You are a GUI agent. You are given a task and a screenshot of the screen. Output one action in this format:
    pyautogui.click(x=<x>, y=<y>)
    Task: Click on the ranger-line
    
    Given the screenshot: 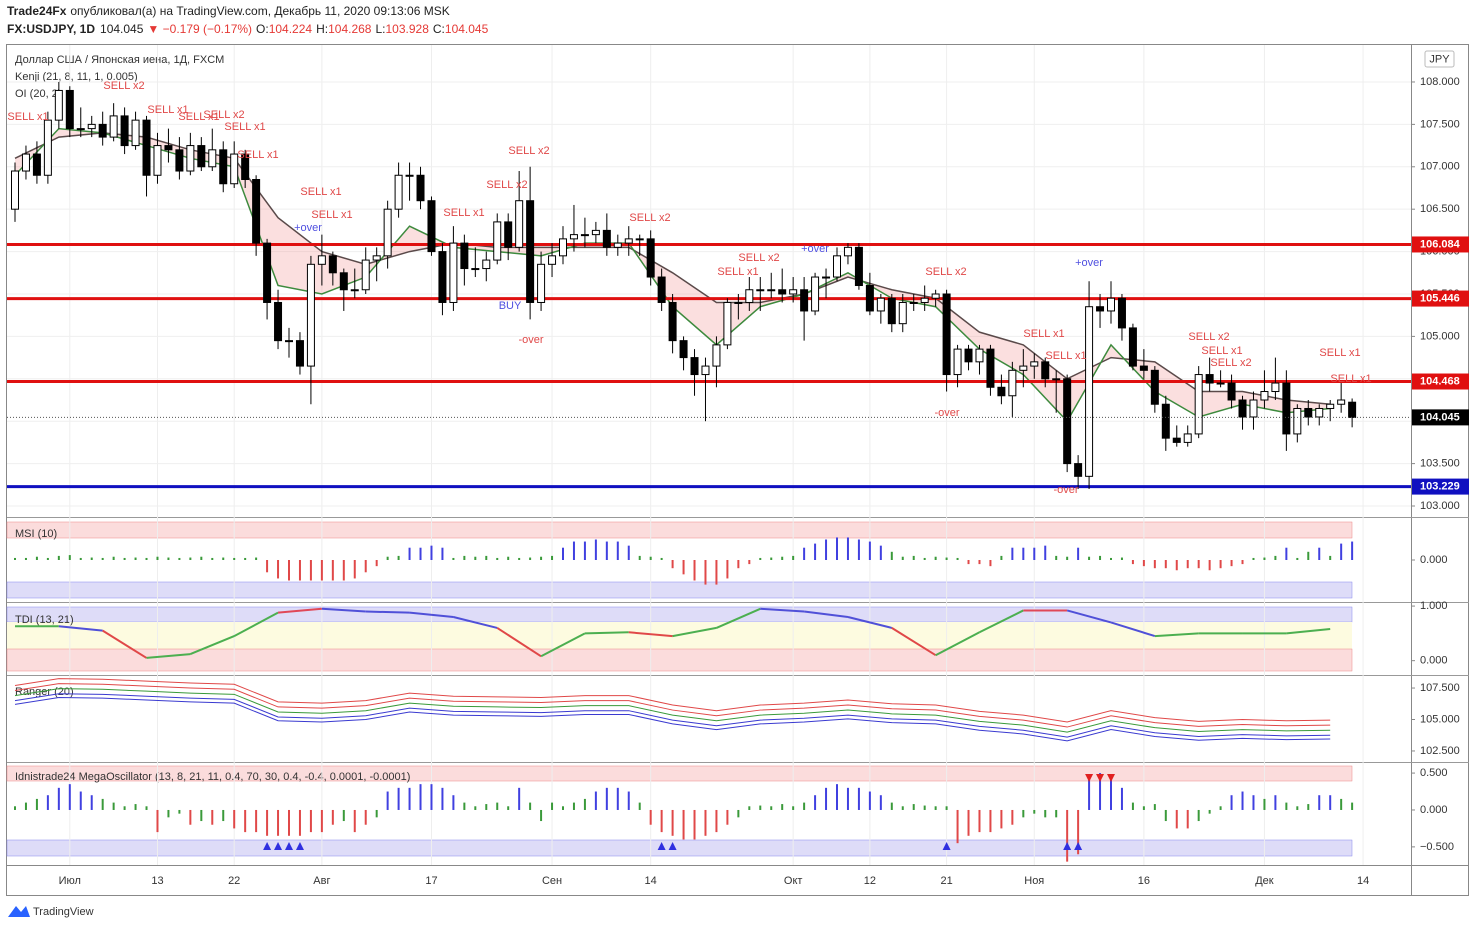 What is the action you would take?
    pyautogui.click(x=672, y=705)
    